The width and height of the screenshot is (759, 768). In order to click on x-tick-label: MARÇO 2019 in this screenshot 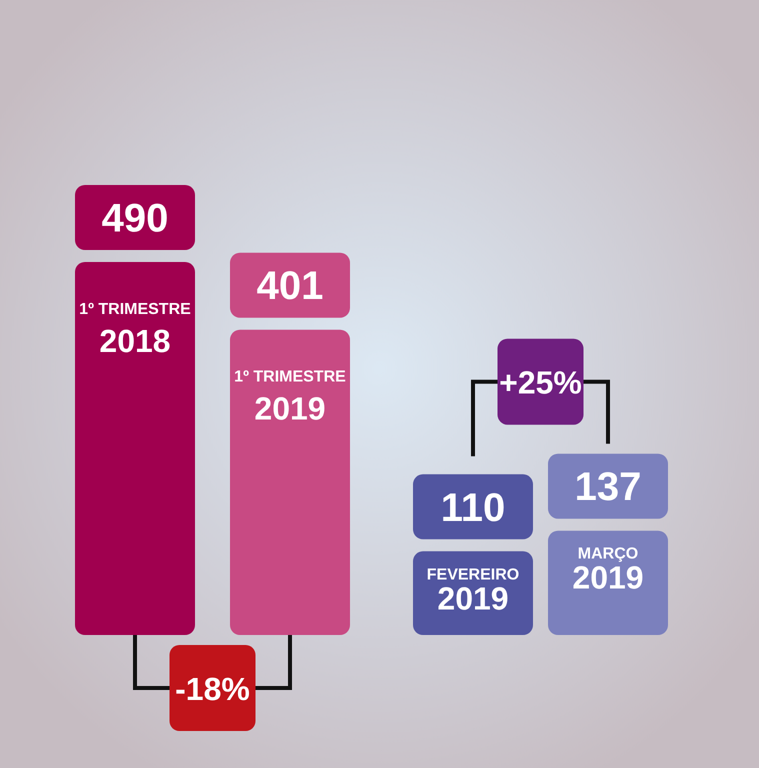, I will do `click(608, 571)`.